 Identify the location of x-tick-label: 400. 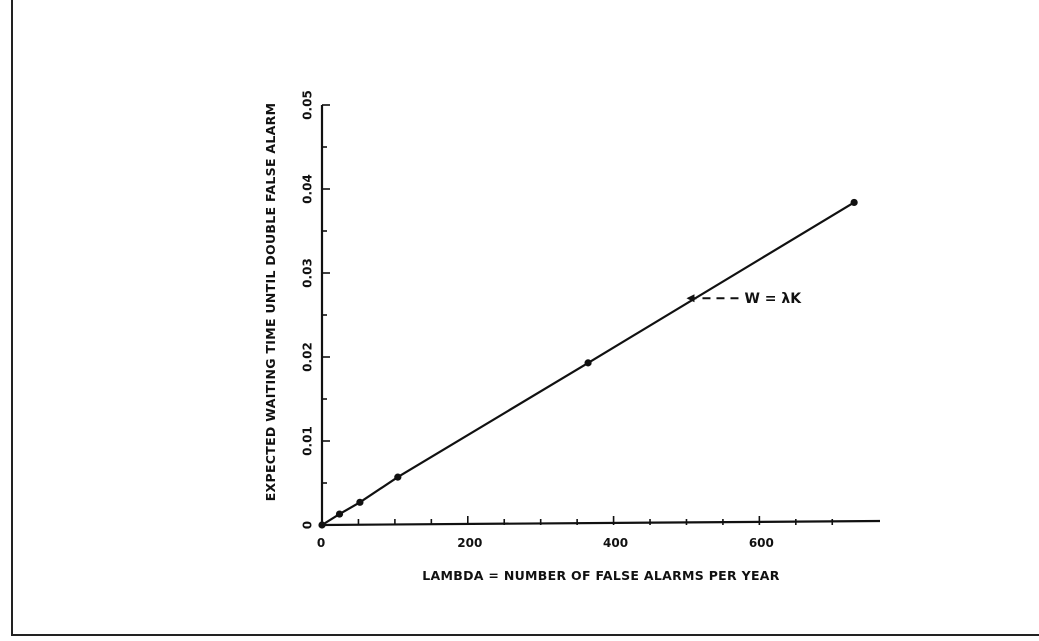
(615, 543).